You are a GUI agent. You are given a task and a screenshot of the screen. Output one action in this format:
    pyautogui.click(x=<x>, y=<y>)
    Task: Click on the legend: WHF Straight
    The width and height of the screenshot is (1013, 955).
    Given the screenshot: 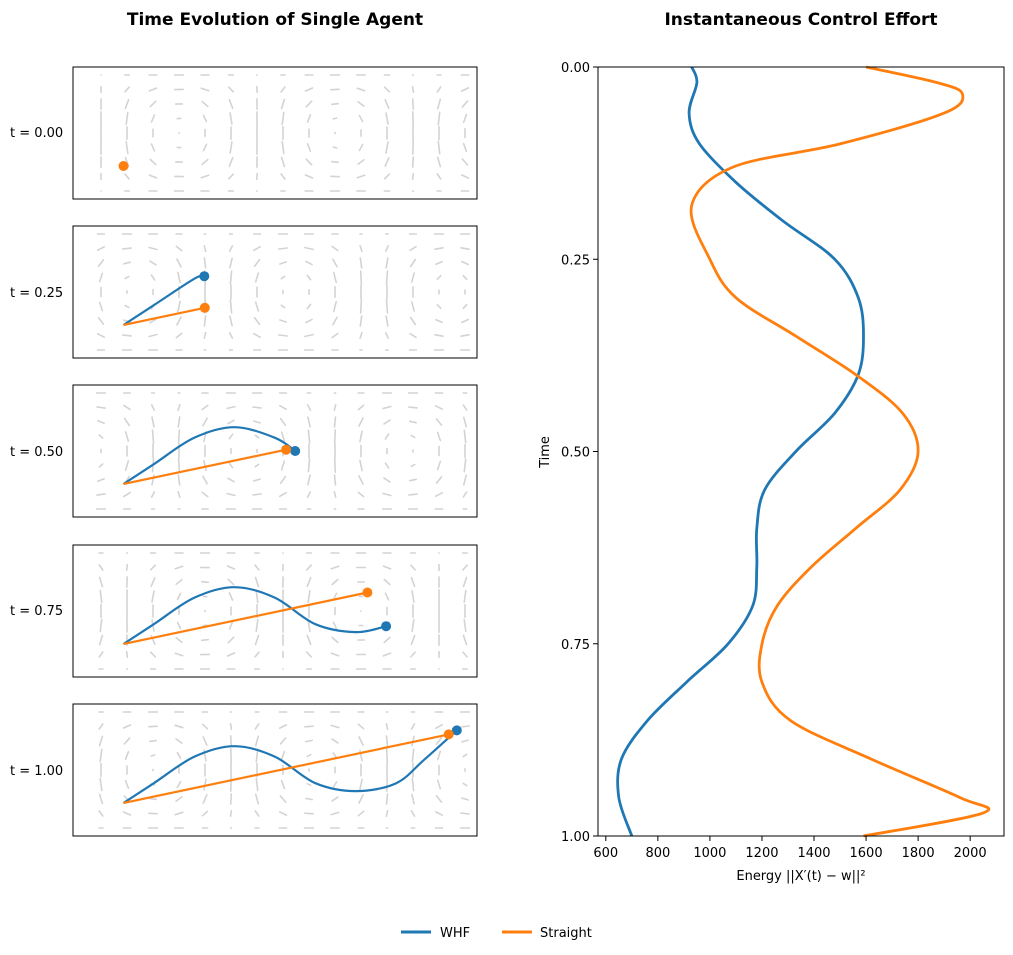 What is the action you would take?
    pyautogui.click(x=496, y=933)
    